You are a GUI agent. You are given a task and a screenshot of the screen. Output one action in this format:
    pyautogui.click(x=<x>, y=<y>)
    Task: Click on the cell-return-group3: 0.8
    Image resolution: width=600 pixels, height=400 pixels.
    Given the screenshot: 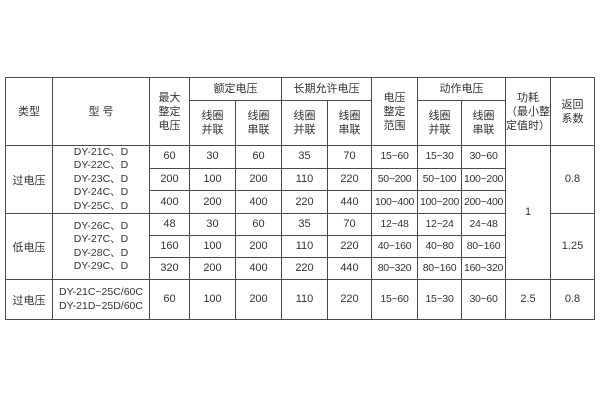 What is the action you would take?
    pyautogui.click(x=572, y=300)
    